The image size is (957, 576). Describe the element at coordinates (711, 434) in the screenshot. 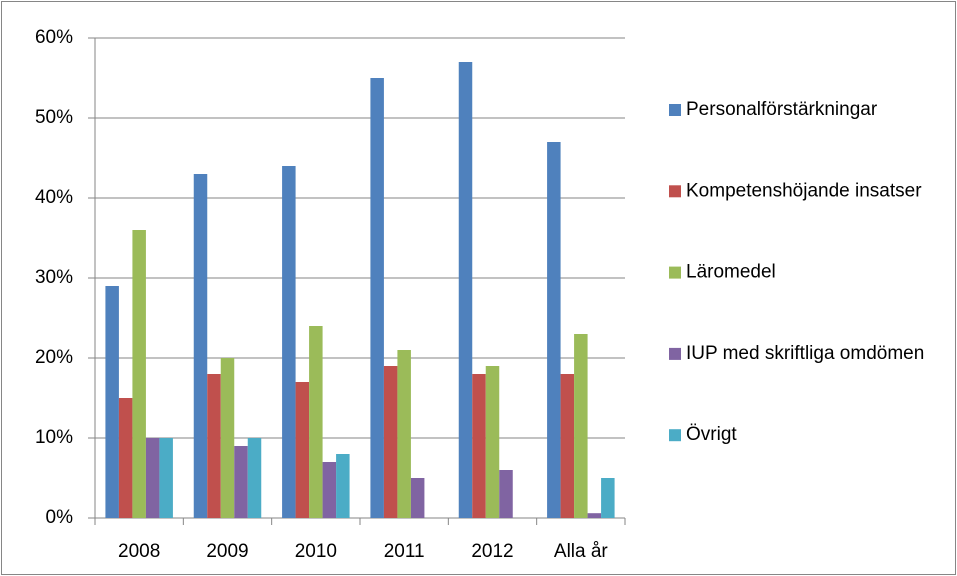

I see `legend-label: Övrigt` at that location.